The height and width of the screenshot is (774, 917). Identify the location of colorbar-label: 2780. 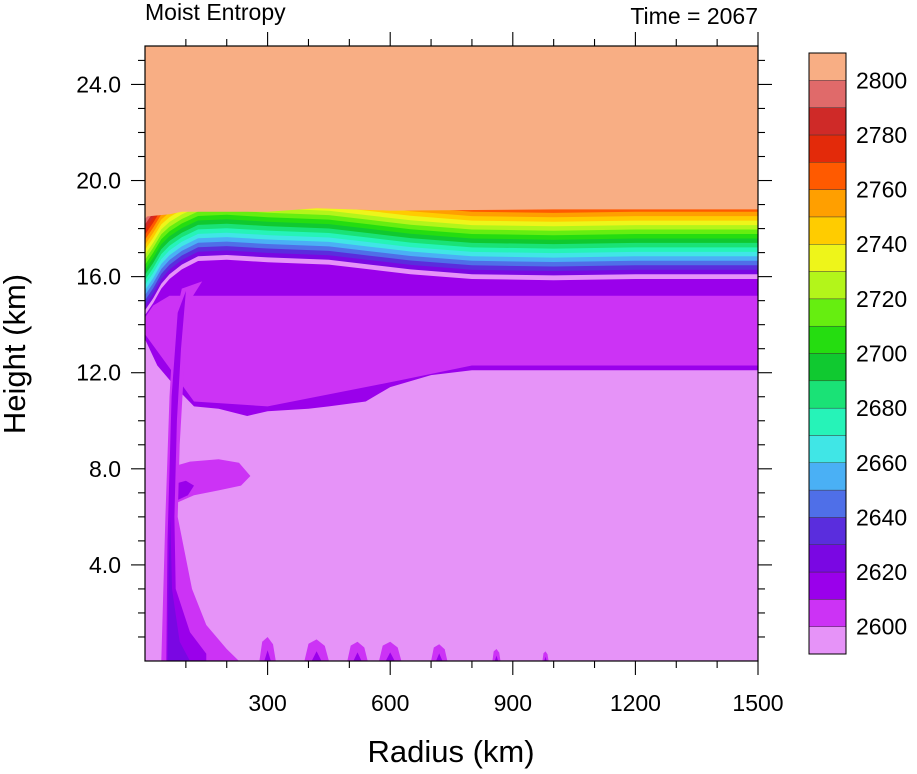
(881, 135).